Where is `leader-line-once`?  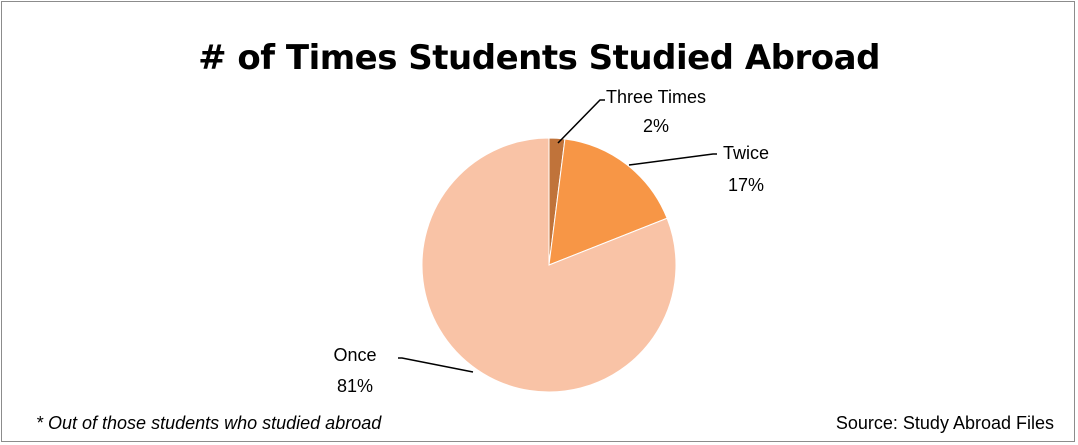 leader-line-once is located at coordinates (436, 365).